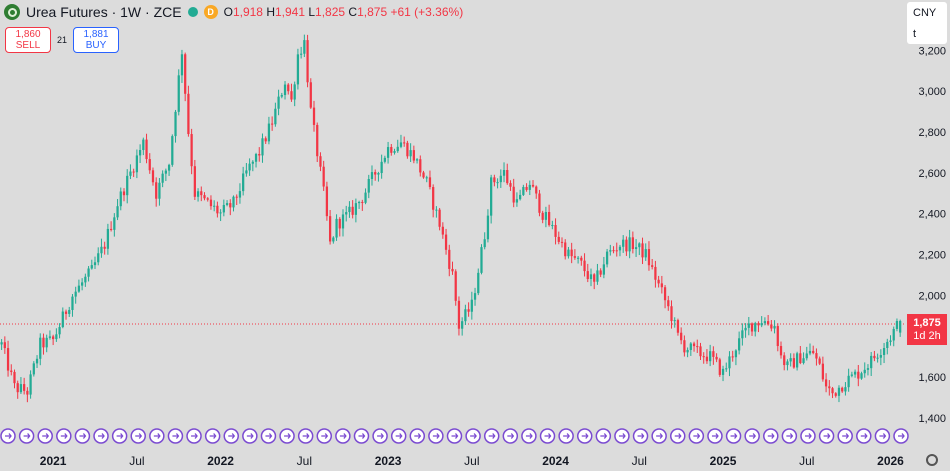 The height and width of the screenshot is (471, 950). I want to click on y-tick-label: 2,800, so click(932, 133).